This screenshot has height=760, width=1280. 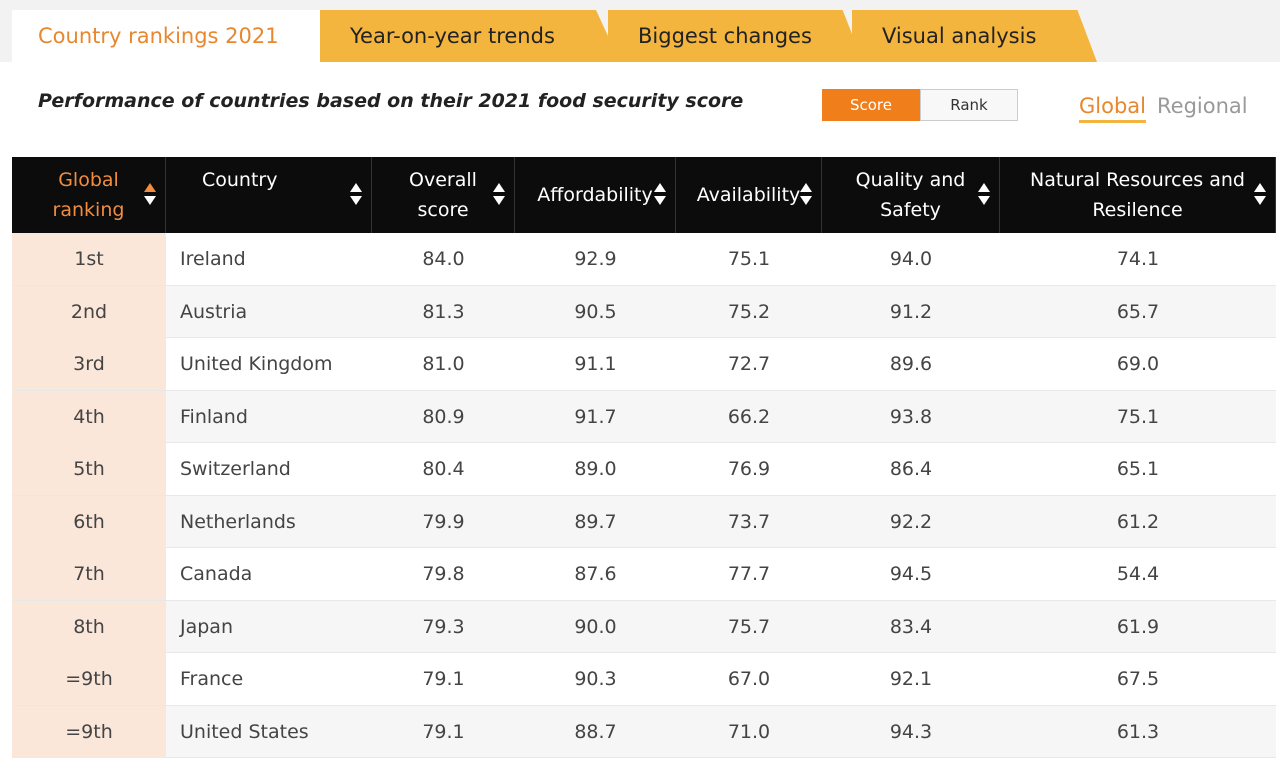 I want to click on column-header: Natural Resources and Resilence, so click(x=1138, y=195).